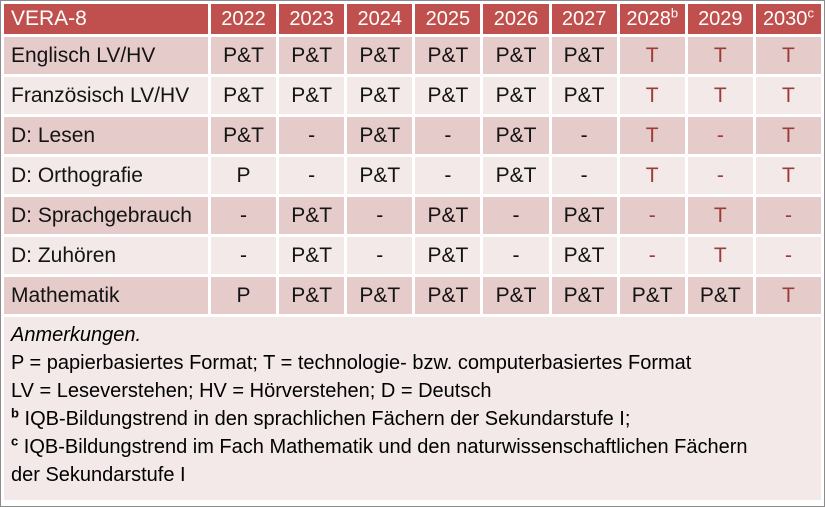 The width and height of the screenshot is (825, 507). Describe the element at coordinates (674, 12) in the screenshot. I see `column-footnote-marker: b` at that location.